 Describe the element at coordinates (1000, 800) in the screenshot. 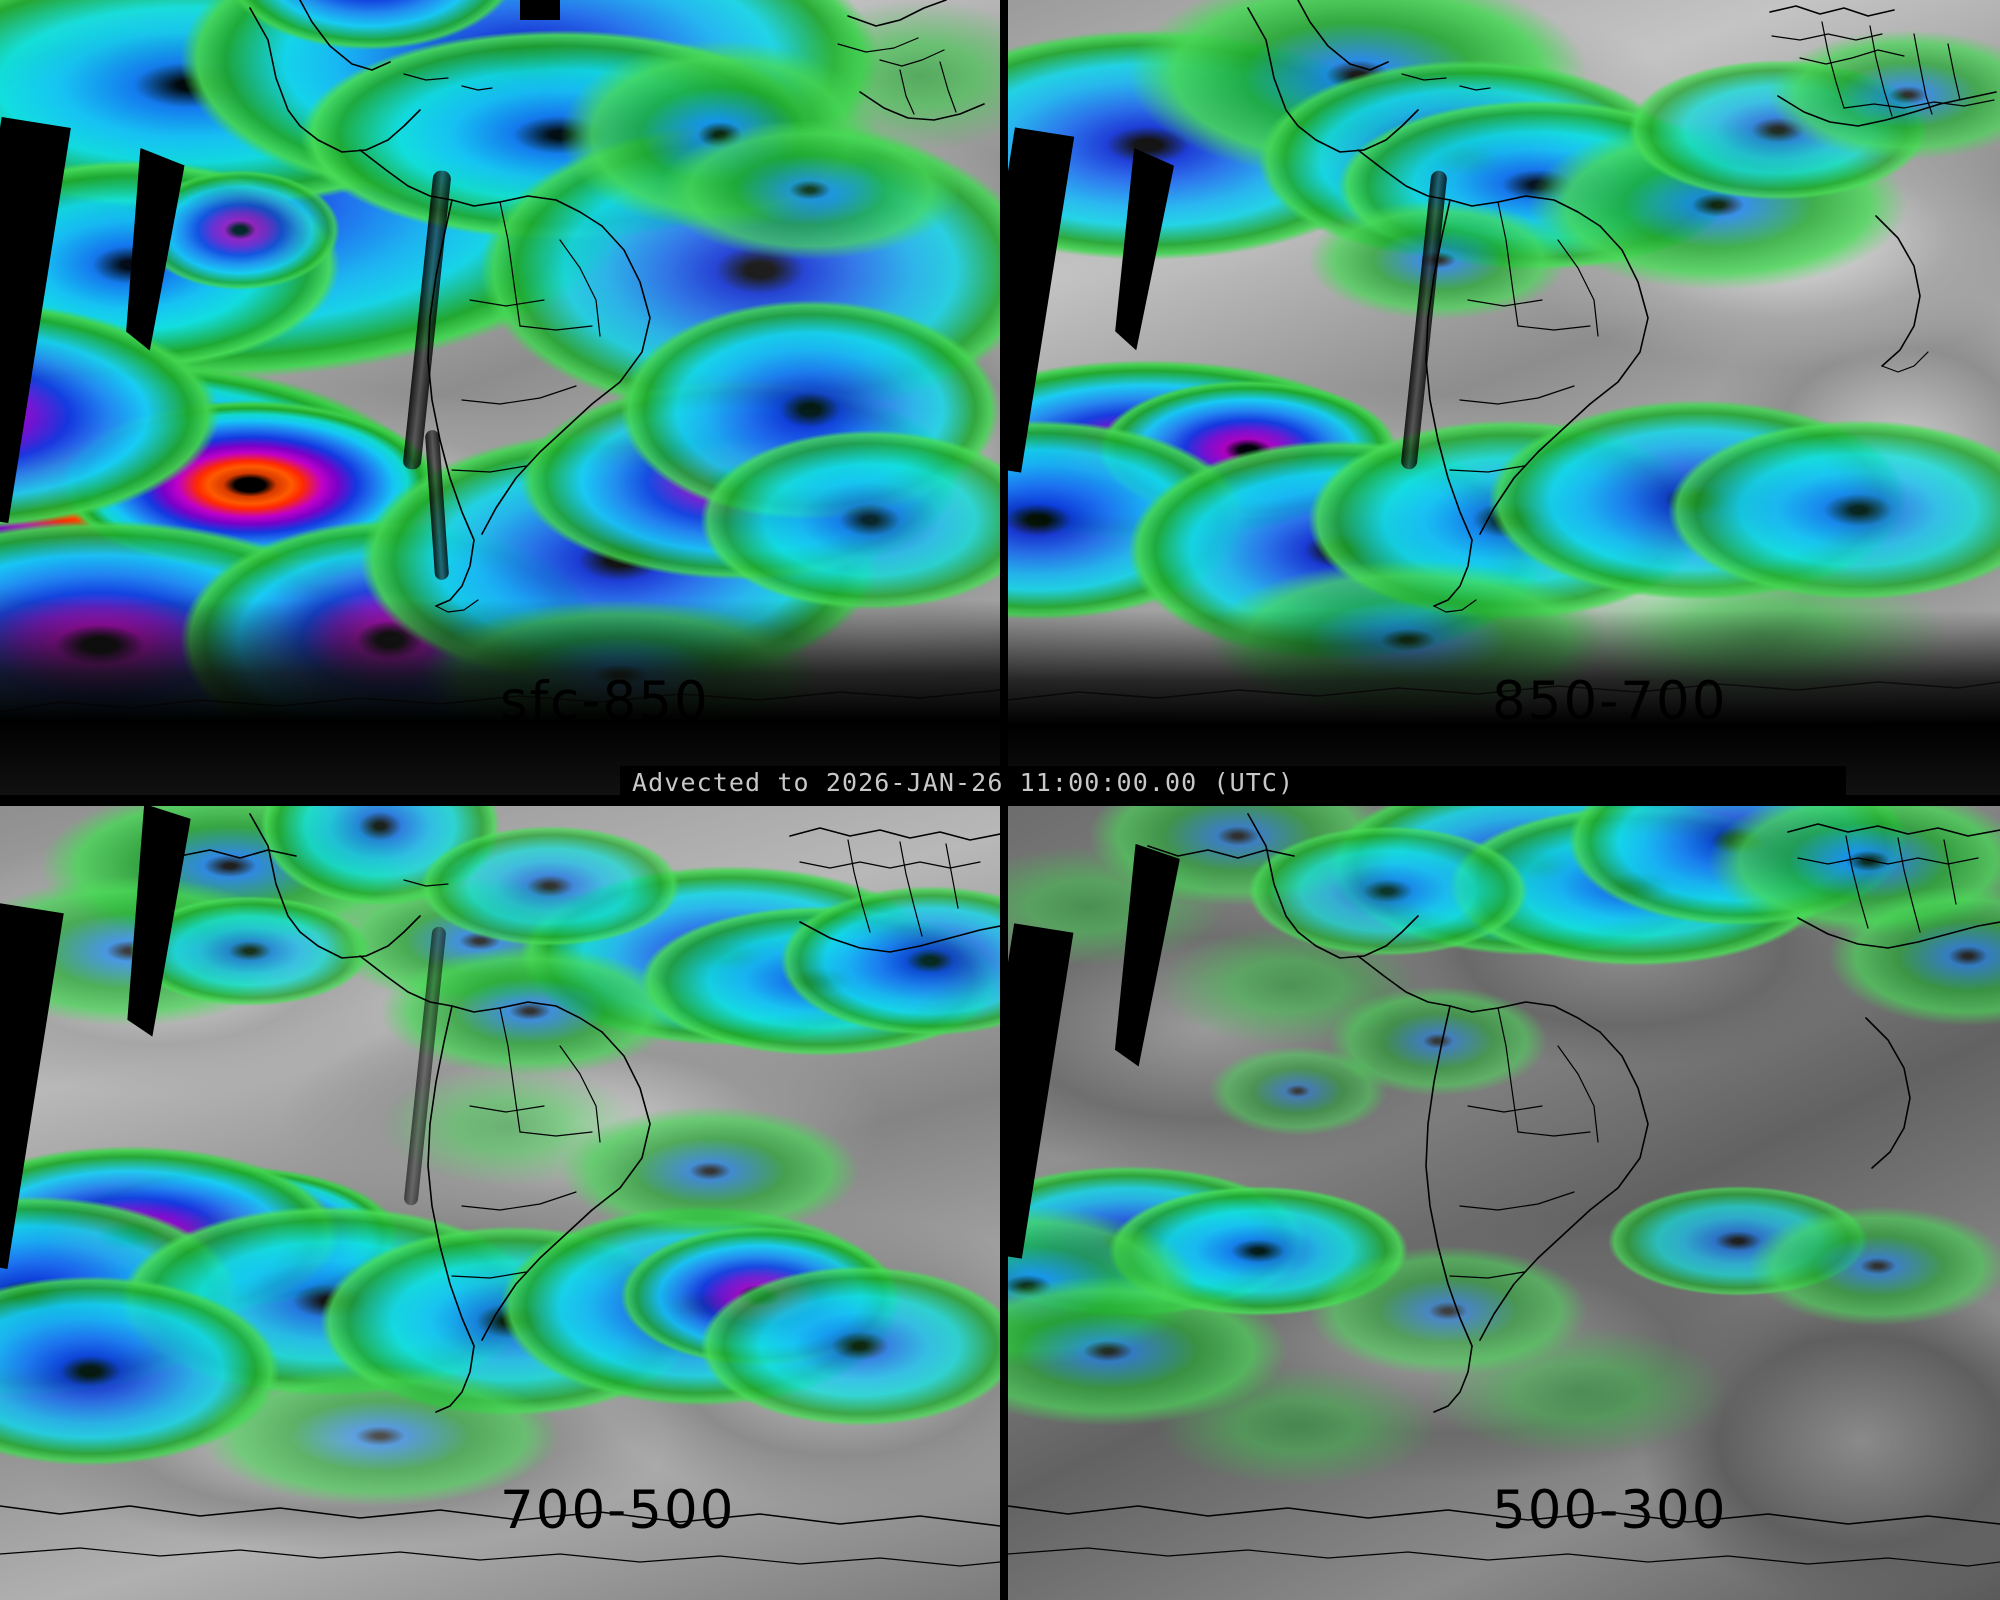

I see `horizontal-panel-divider` at that location.